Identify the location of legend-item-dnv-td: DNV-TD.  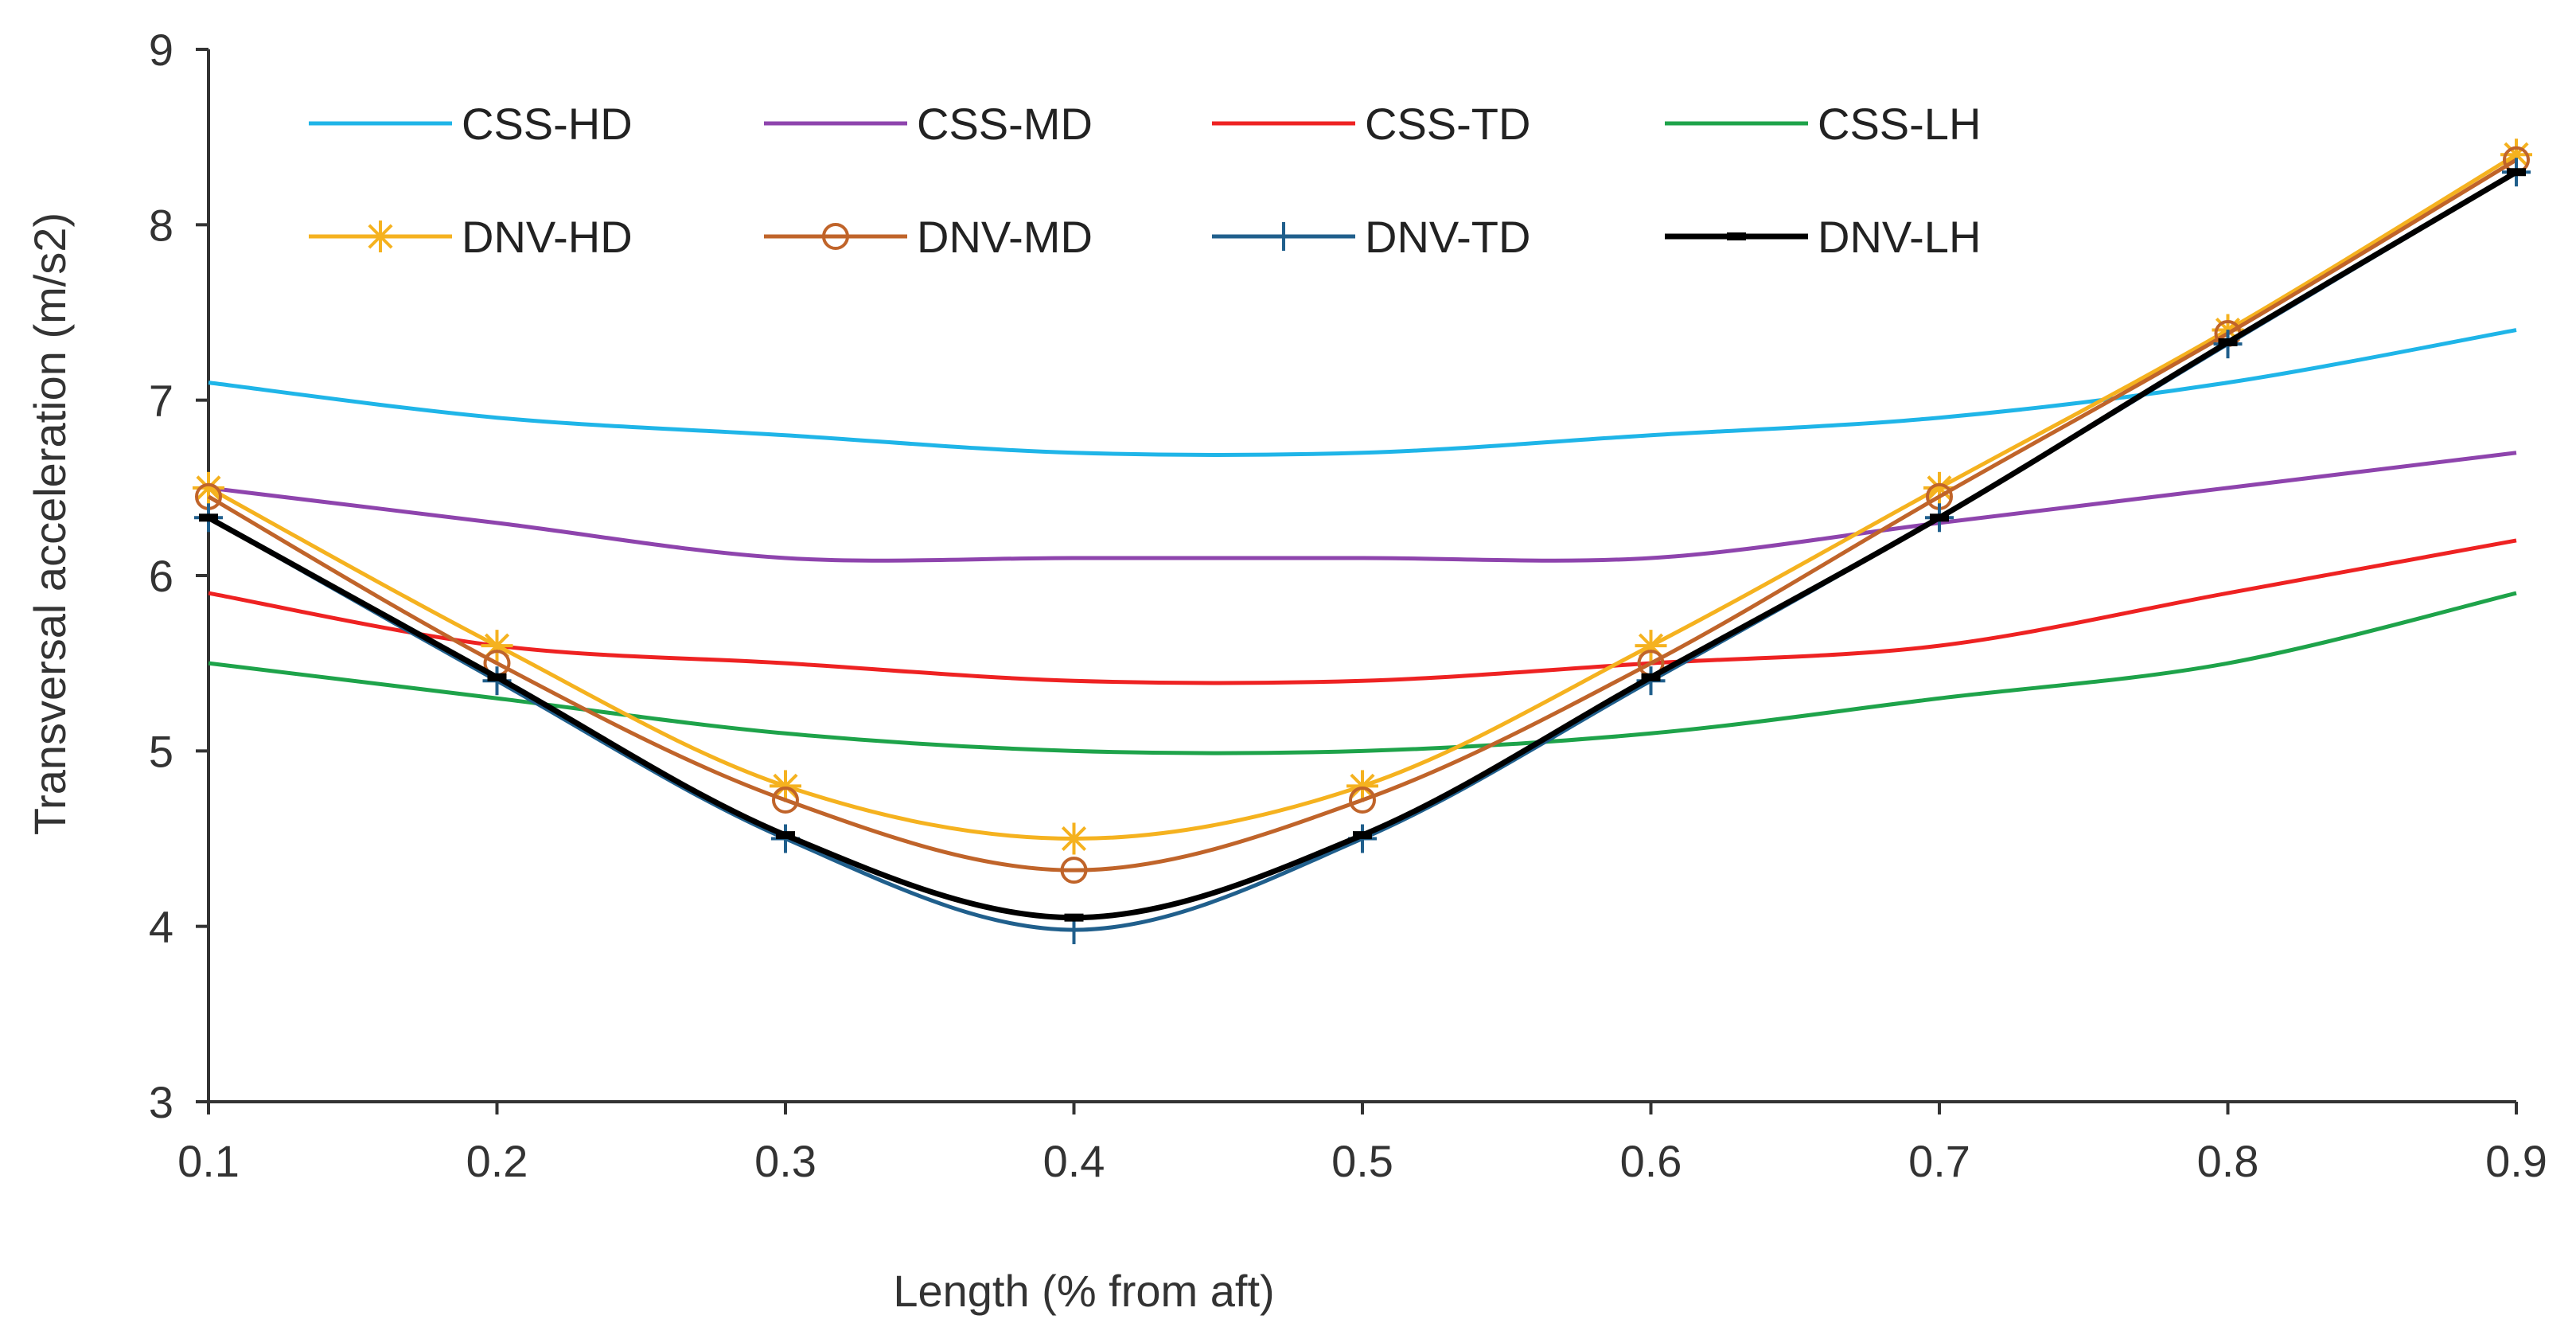
(1371, 237).